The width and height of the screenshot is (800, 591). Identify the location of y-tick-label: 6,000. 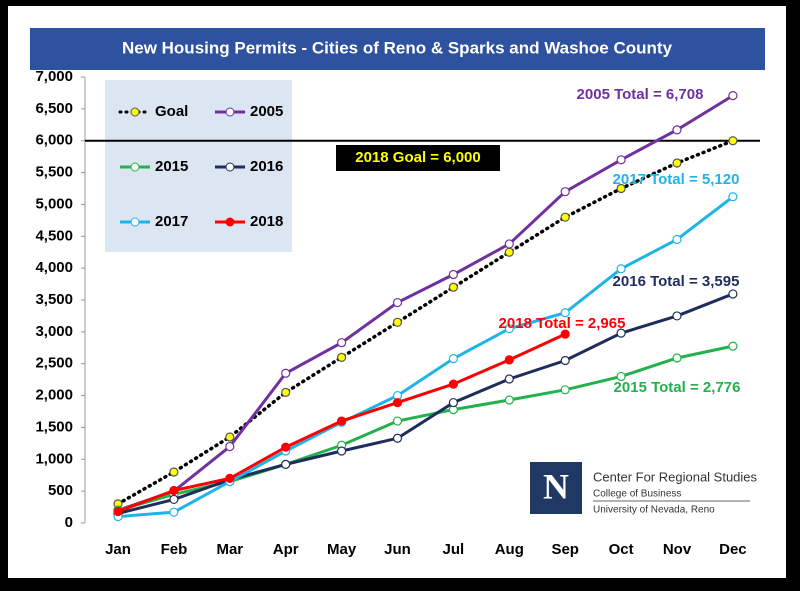
(54, 140).